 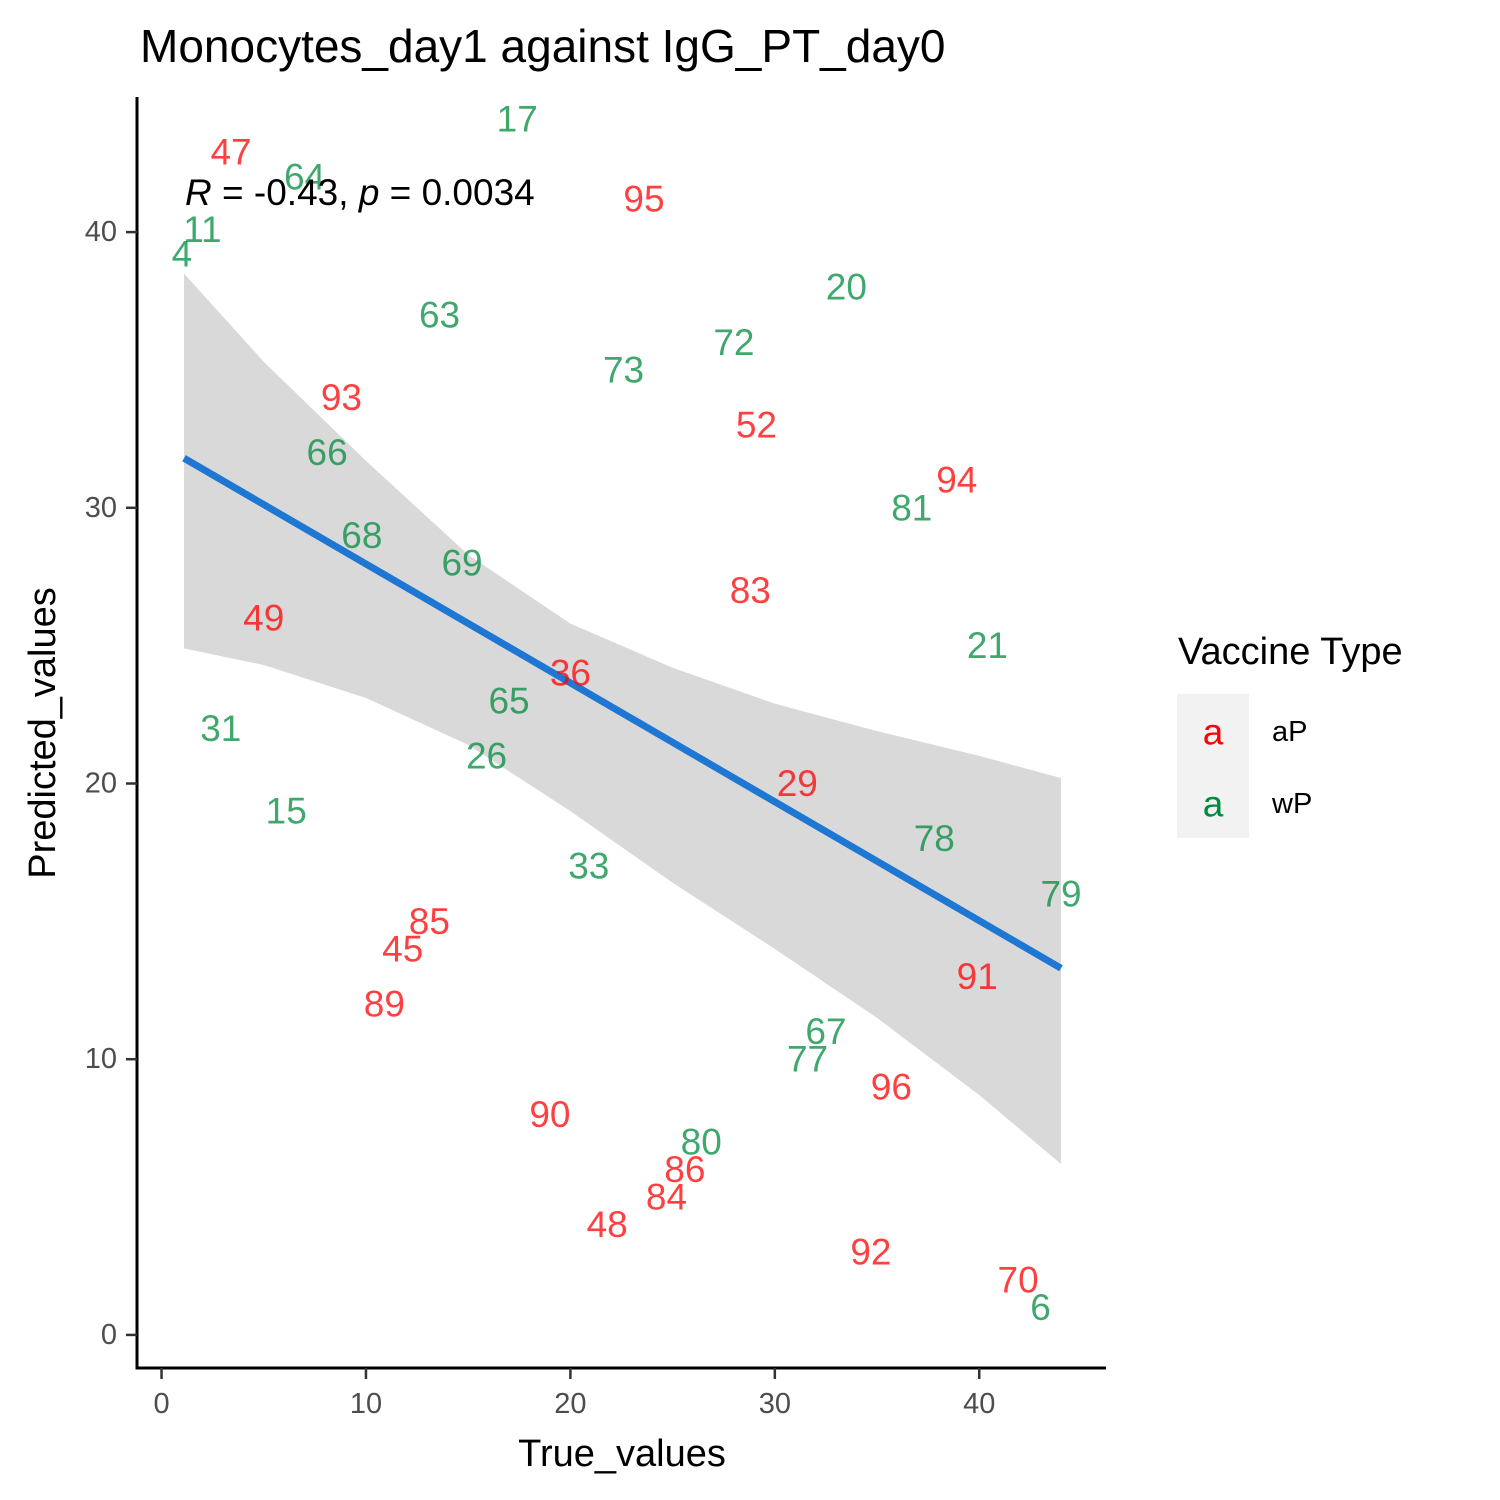 What do you see at coordinates (1018, 1279) in the screenshot?
I see `point-label-70: 70` at bounding box center [1018, 1279].